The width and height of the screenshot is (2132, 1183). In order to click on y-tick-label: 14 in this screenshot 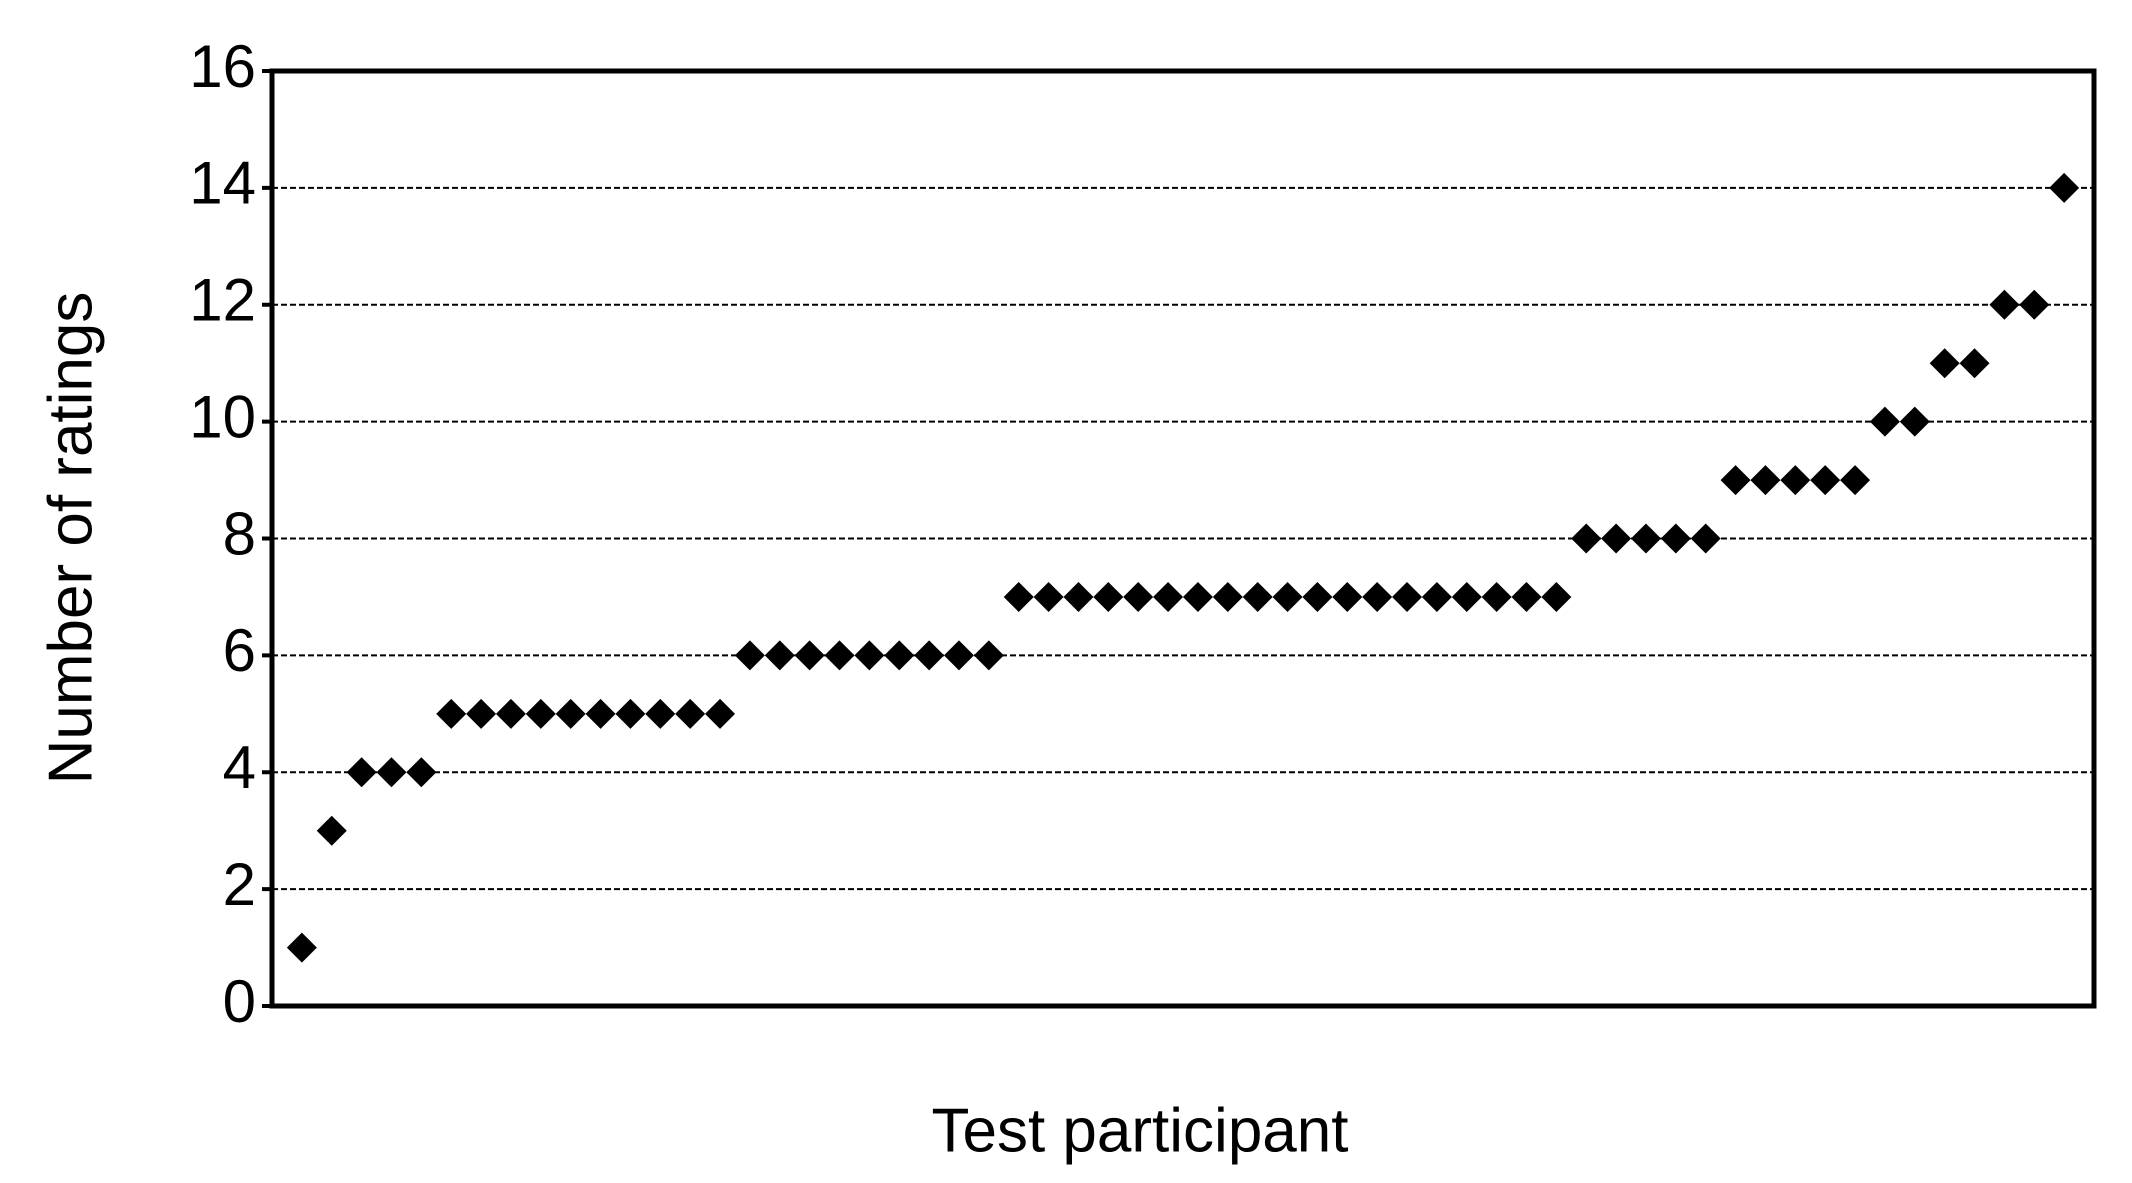, I will do `click(222, 183)`.